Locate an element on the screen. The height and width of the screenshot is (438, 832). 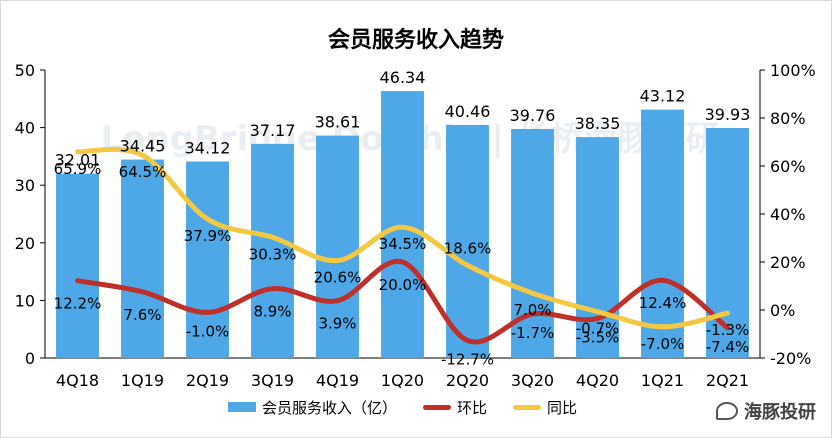
mom-value-label: -3.5% is located at coordinates (598, 337).